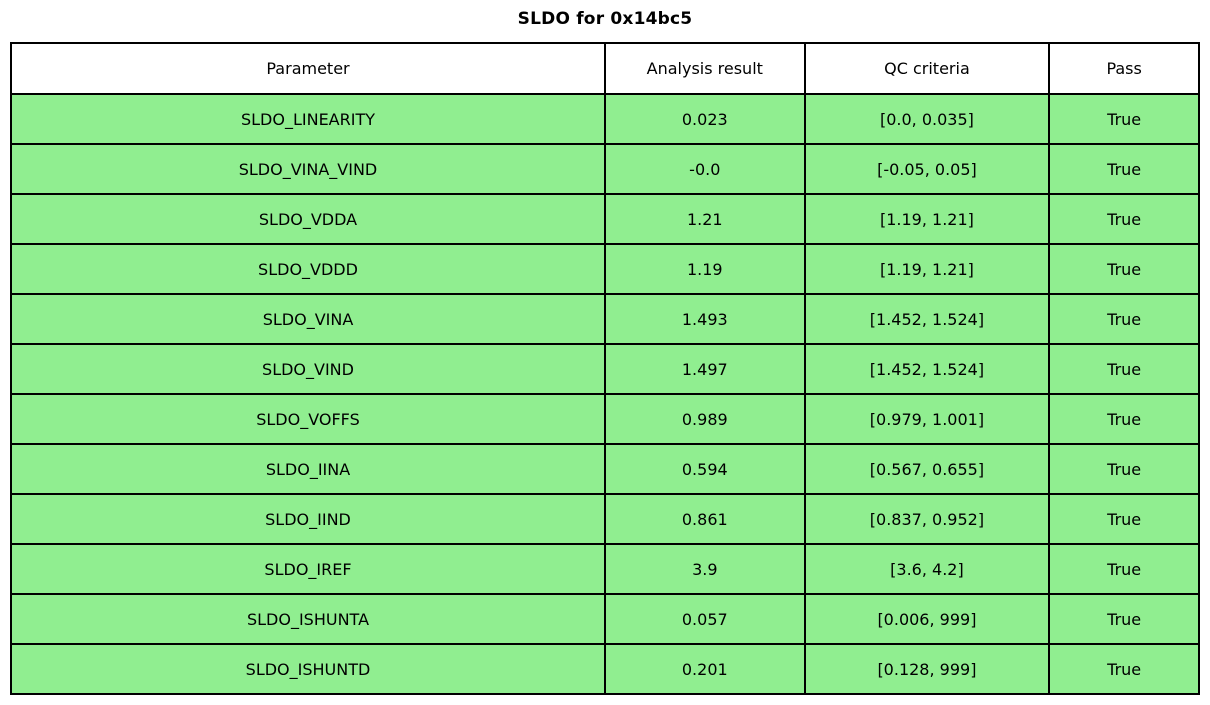  Describe the element at coordinates (308, 119) in the screenshot. I see `parameter-cell: SLDO_LINEARITY` at that location.